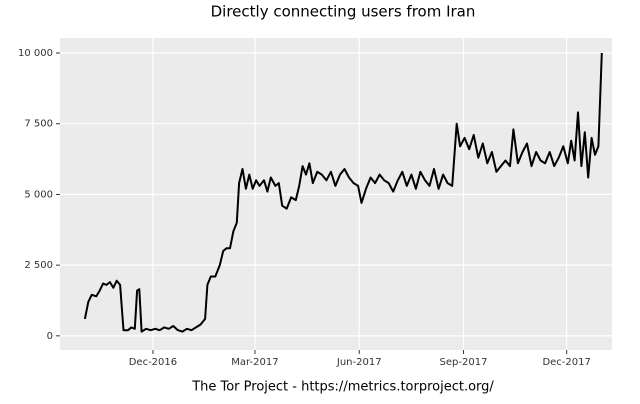  Describe the element at coordinates (566, 362) in the screenshot. I see `x-tick-label: Dec-2017` at that location.